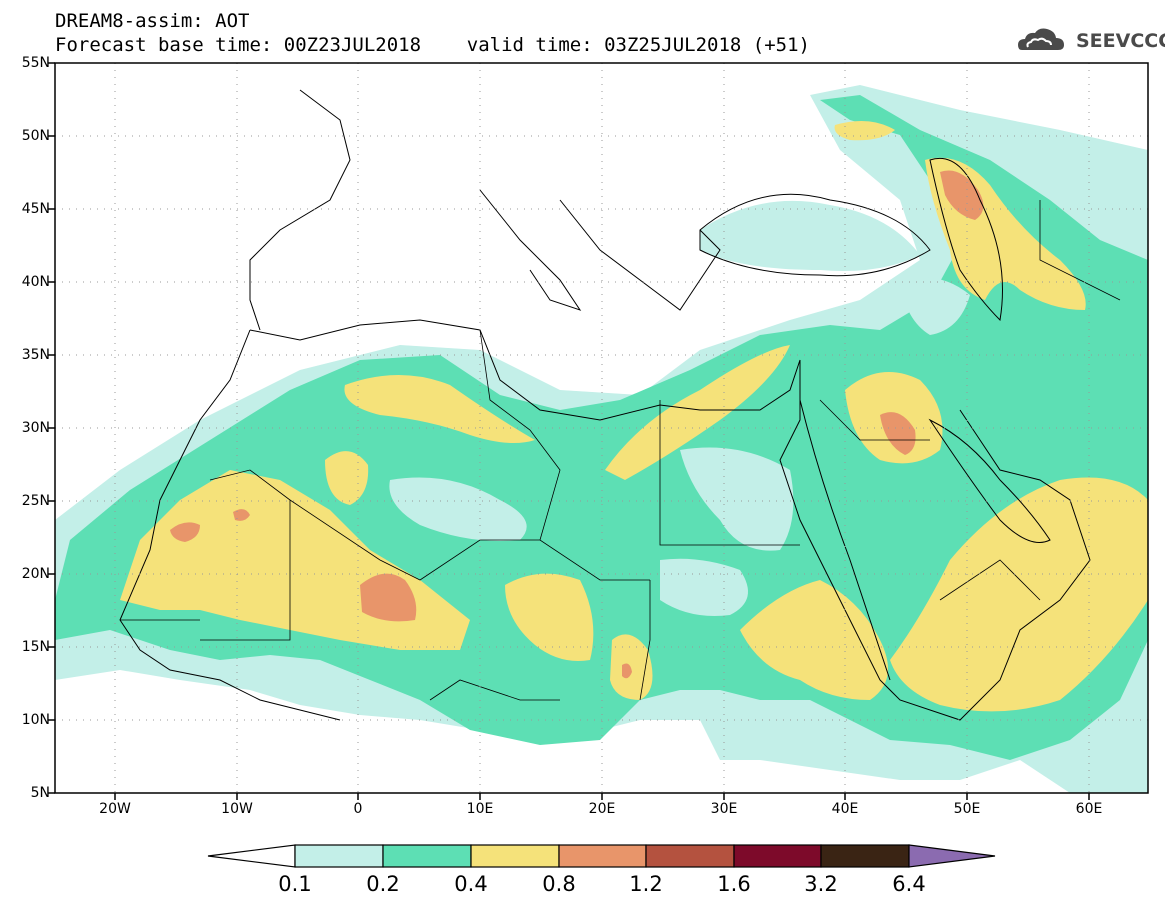 The width and height of the screenshot is (1165, 905). I want to click on coastline-persian-gulf, so click(989, 480).